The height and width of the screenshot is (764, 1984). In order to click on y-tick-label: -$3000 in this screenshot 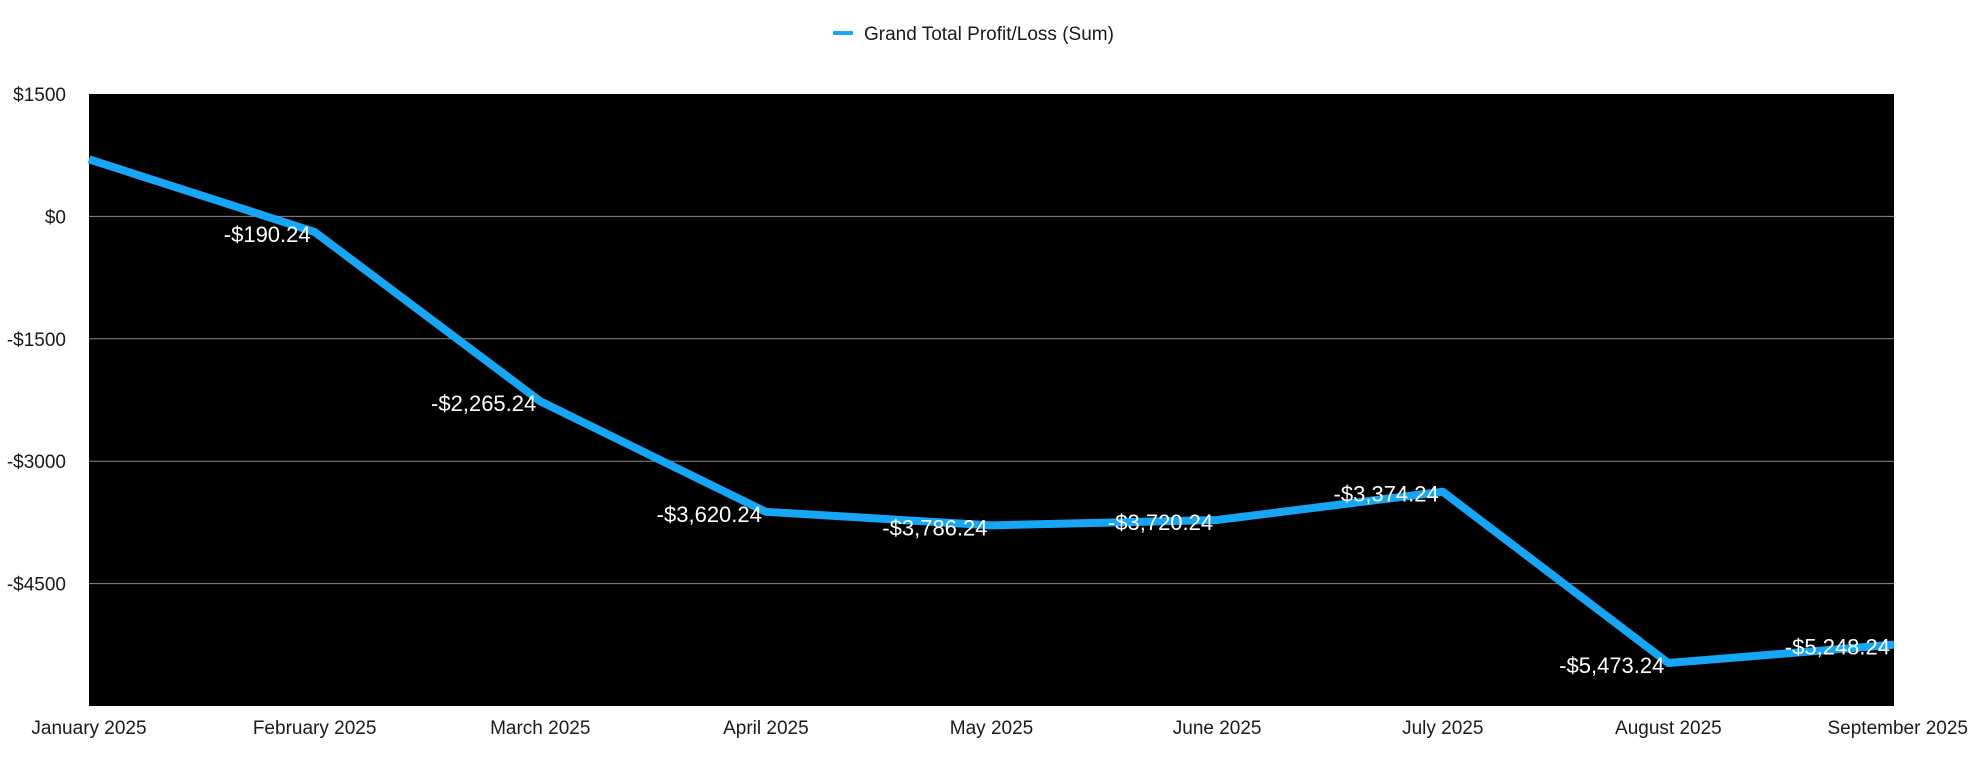, I will do `click(36, 462)`.